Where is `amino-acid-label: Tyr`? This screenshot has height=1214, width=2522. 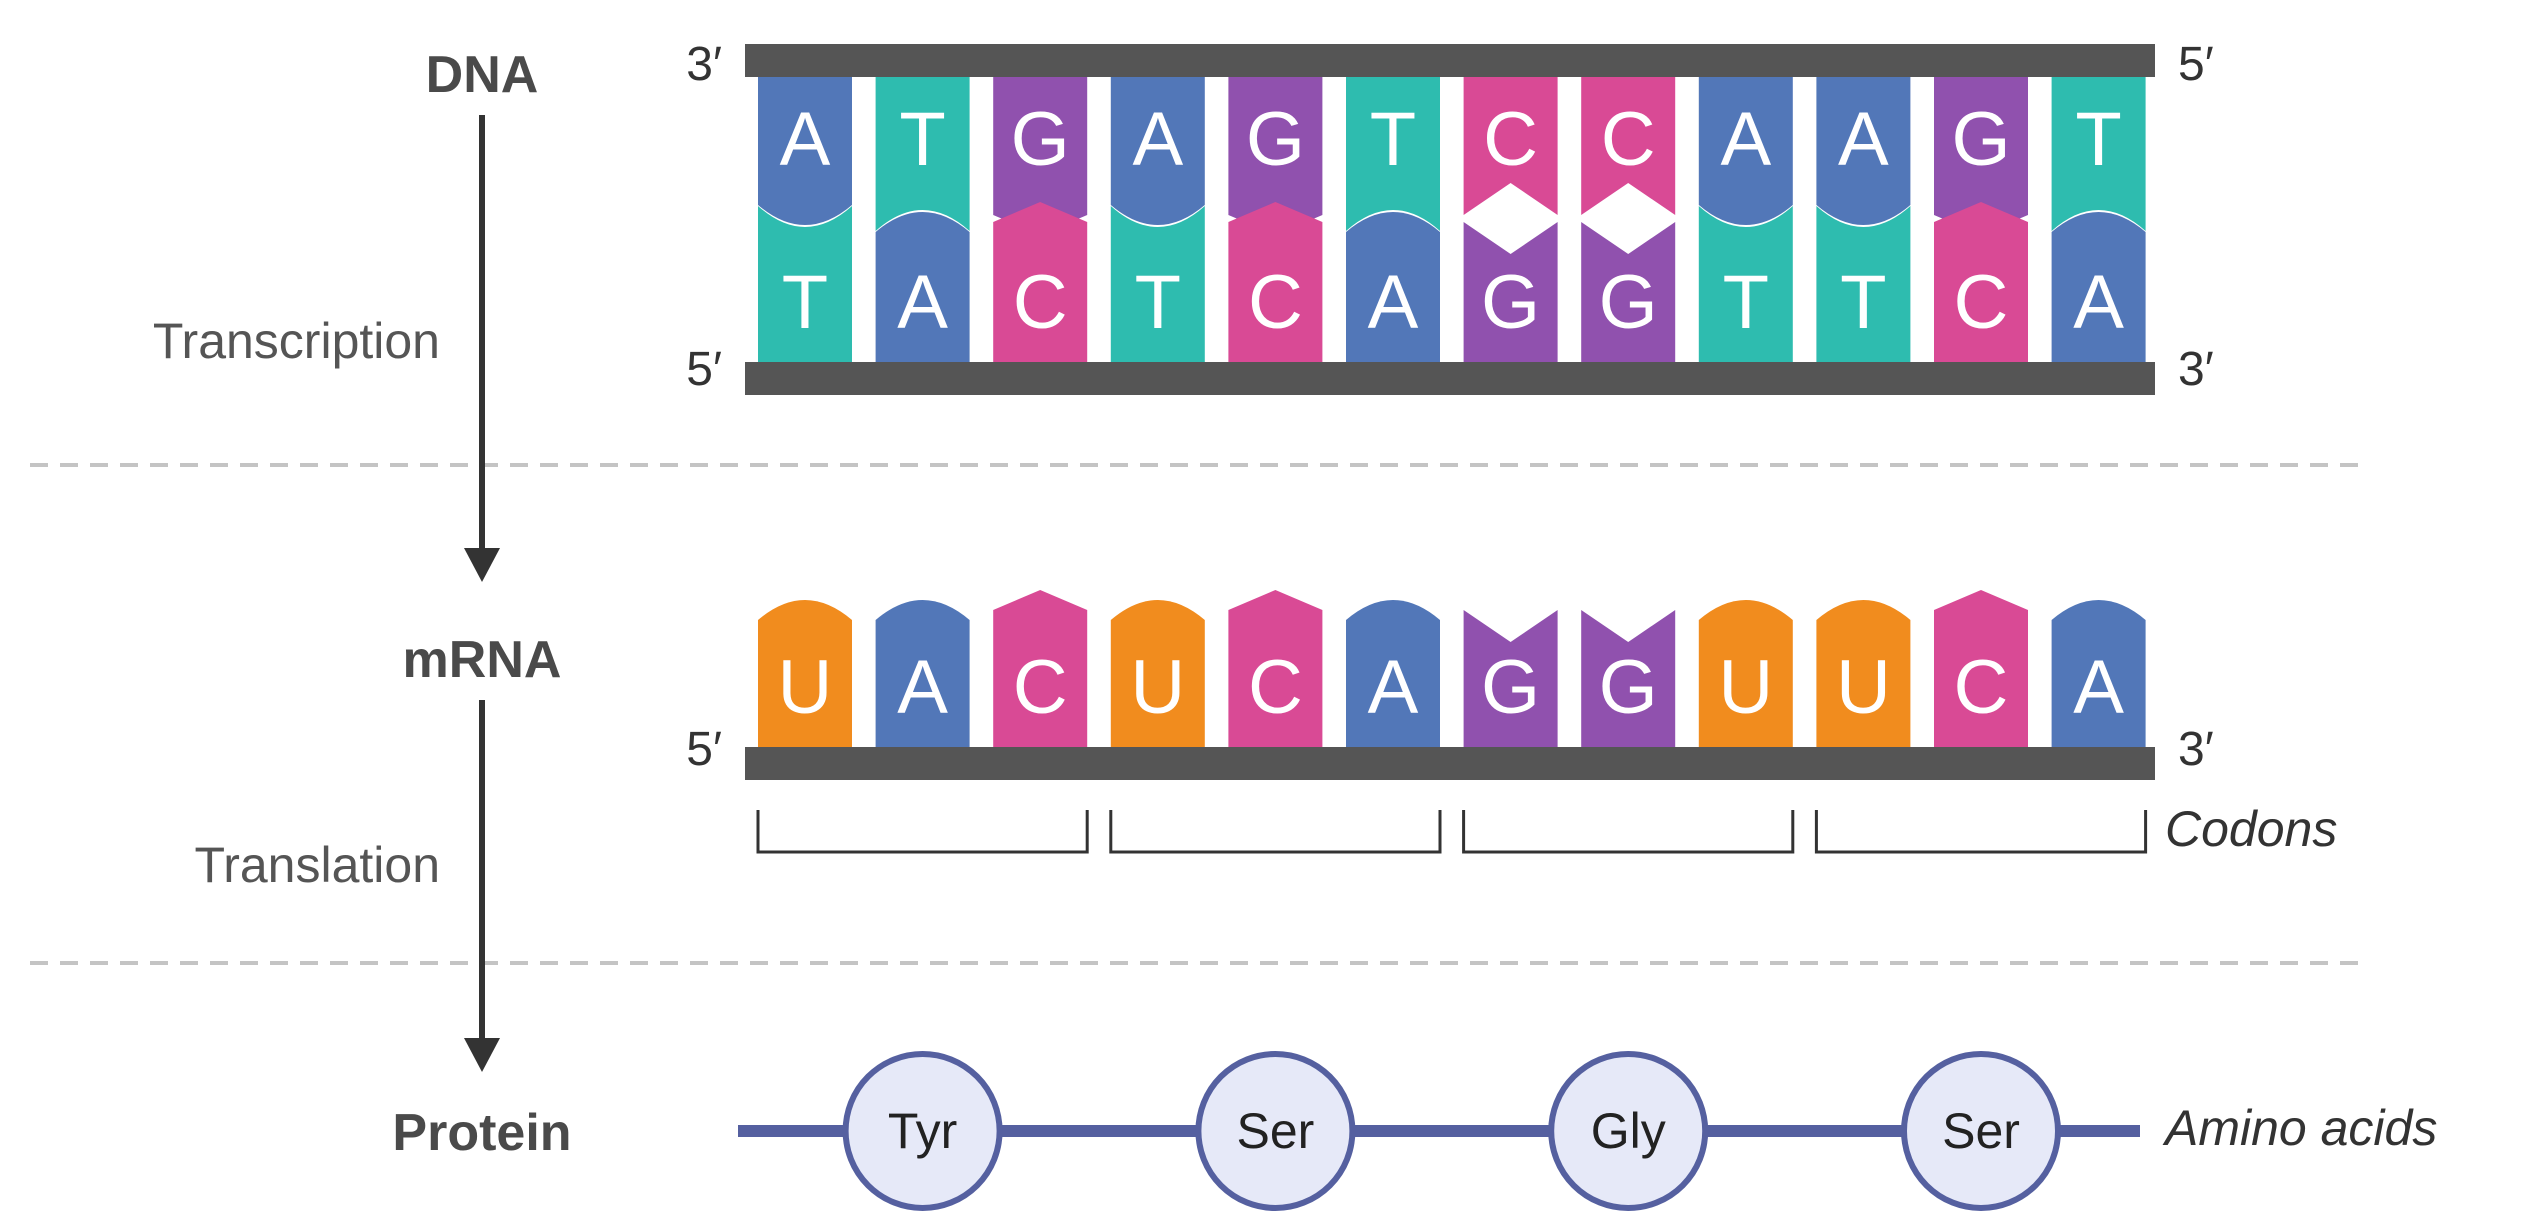
amino-acid-label: Tyr is located at coordinates (922, 1131).